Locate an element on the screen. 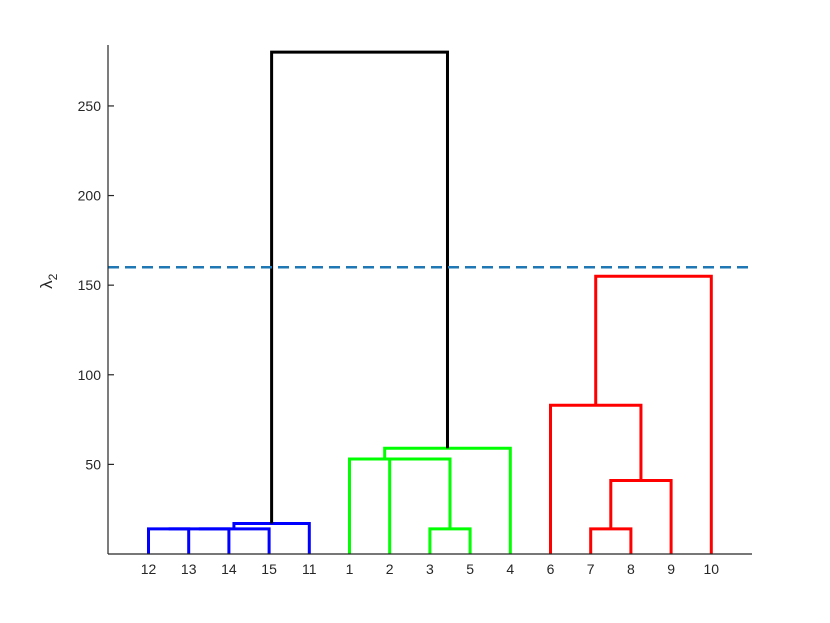  x-tick-label: 13 is located at coordinates (189, 569).